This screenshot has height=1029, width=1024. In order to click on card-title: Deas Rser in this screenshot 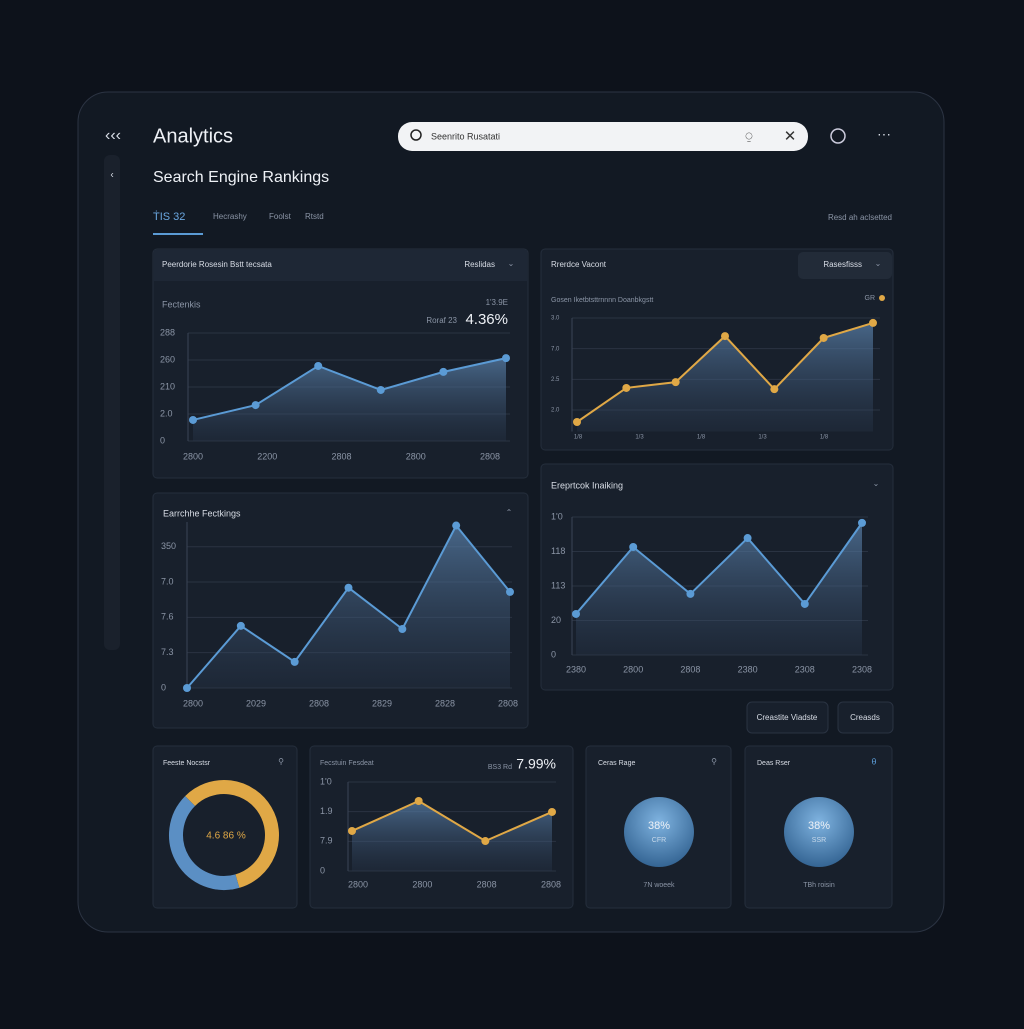, I will do `click(774, 763)`.